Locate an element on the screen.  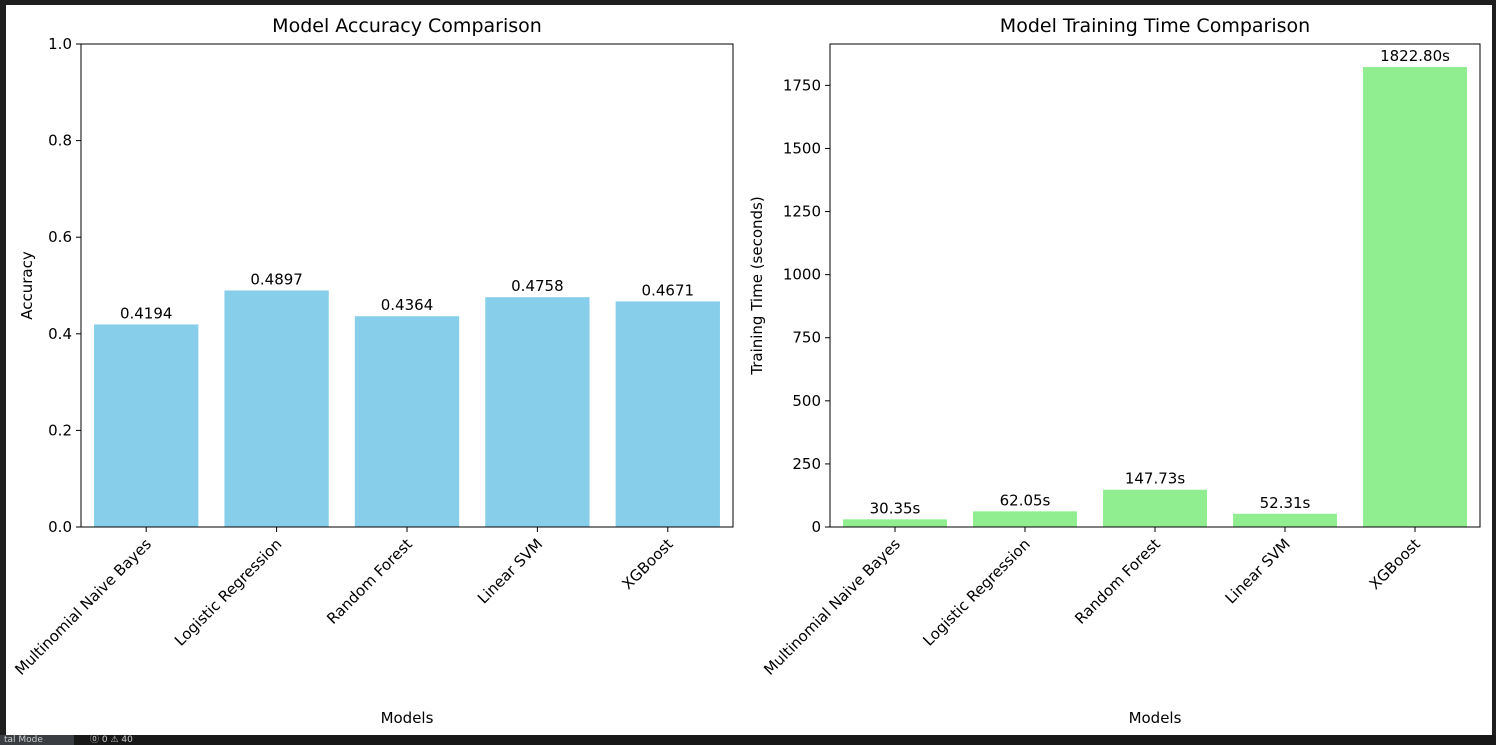
status-mode-label: tal Mode is located at coordinates (37, 740).